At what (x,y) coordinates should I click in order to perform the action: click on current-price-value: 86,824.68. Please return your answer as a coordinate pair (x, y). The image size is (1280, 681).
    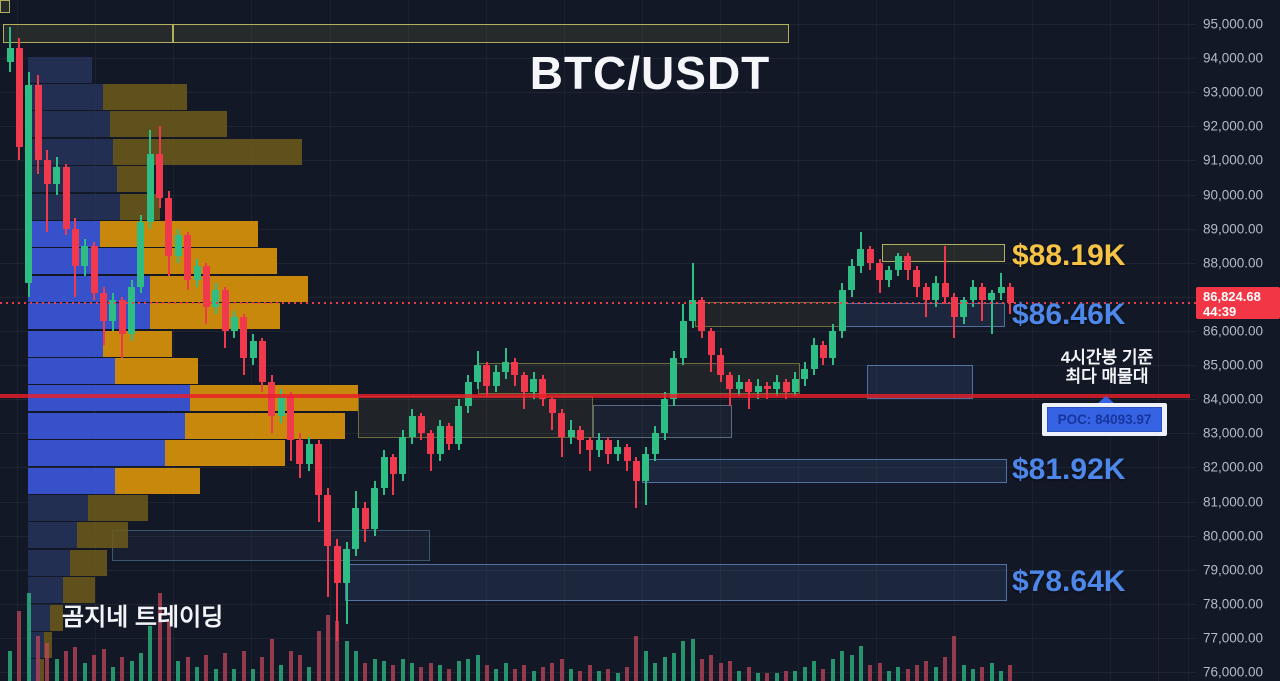
    Looking at the image, I should click on (1232, 296).